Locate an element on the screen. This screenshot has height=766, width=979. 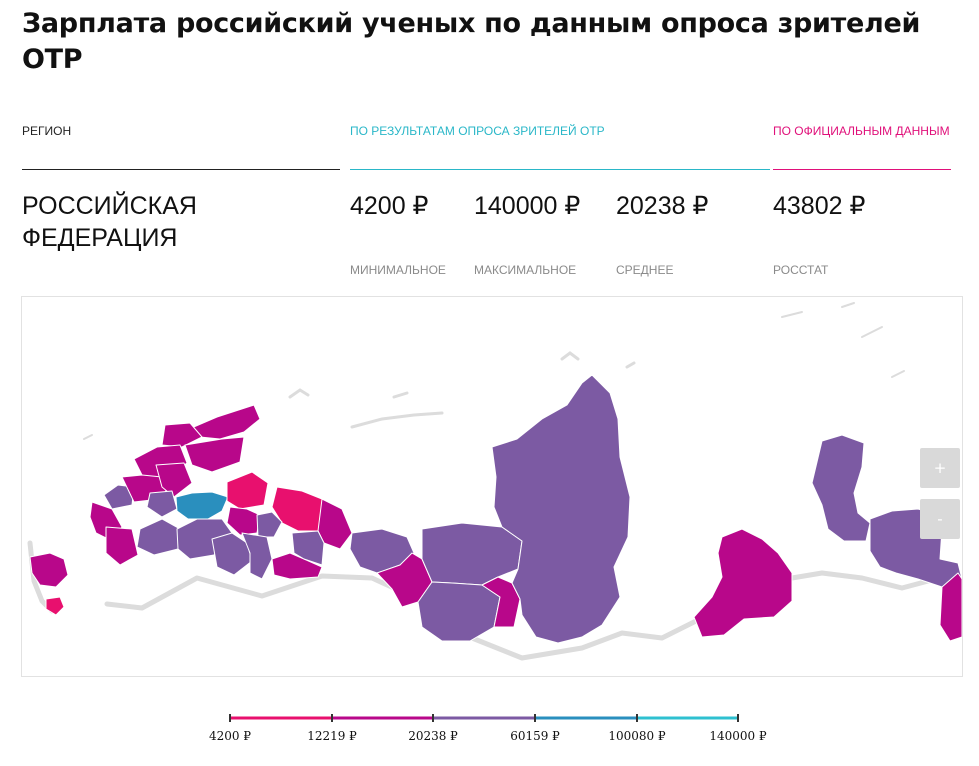
survey-divider is located at coordinates (560, 169).